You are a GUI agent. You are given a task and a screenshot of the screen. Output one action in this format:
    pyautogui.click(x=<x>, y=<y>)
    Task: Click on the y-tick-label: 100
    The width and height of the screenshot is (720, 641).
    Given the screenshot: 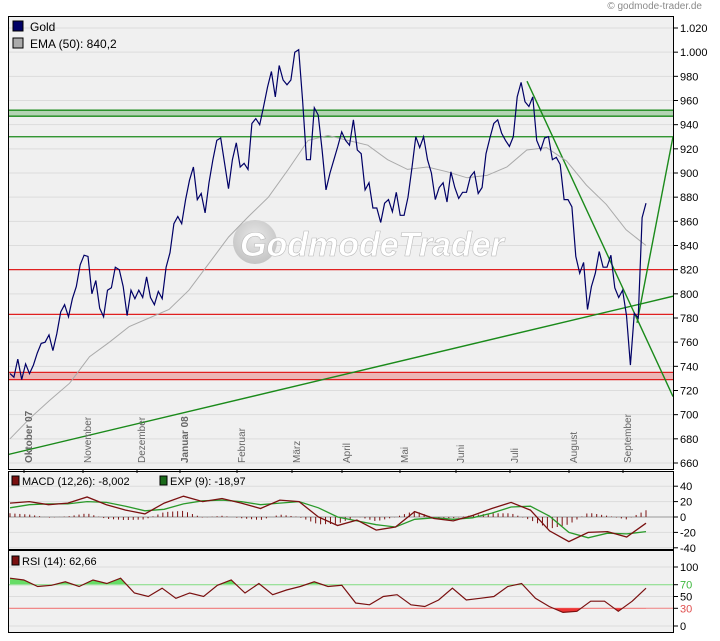 What is the action you would take?
    pyautogui.click(x=689, y=568)
    